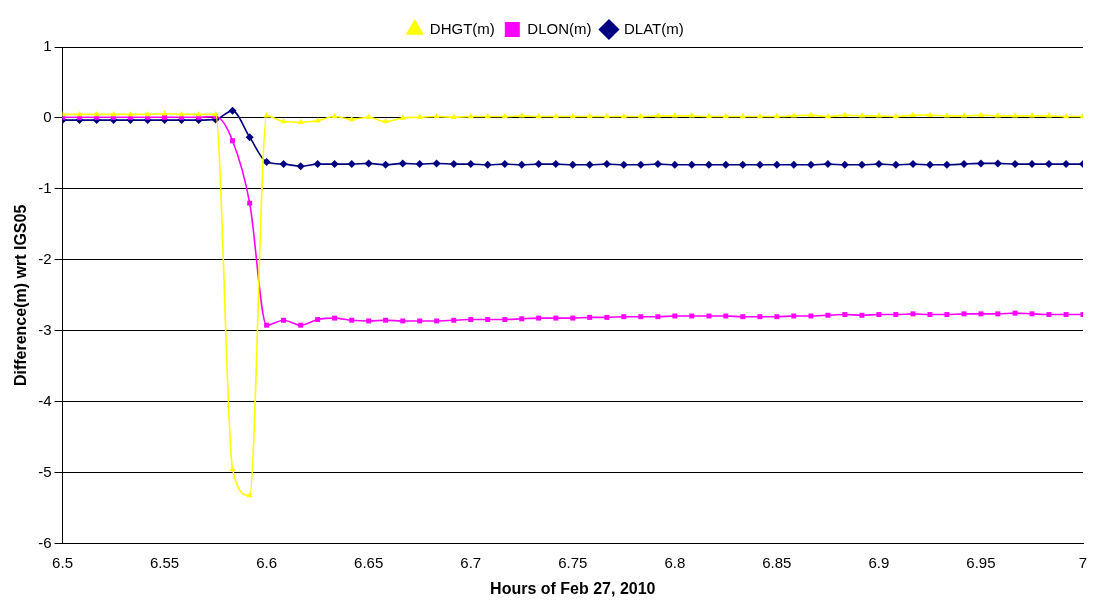 The image size is (1105, 611). Describe the element at coordinates (267, 562) in the screenshot. I see `x-tick-label: 6.6` at that location.